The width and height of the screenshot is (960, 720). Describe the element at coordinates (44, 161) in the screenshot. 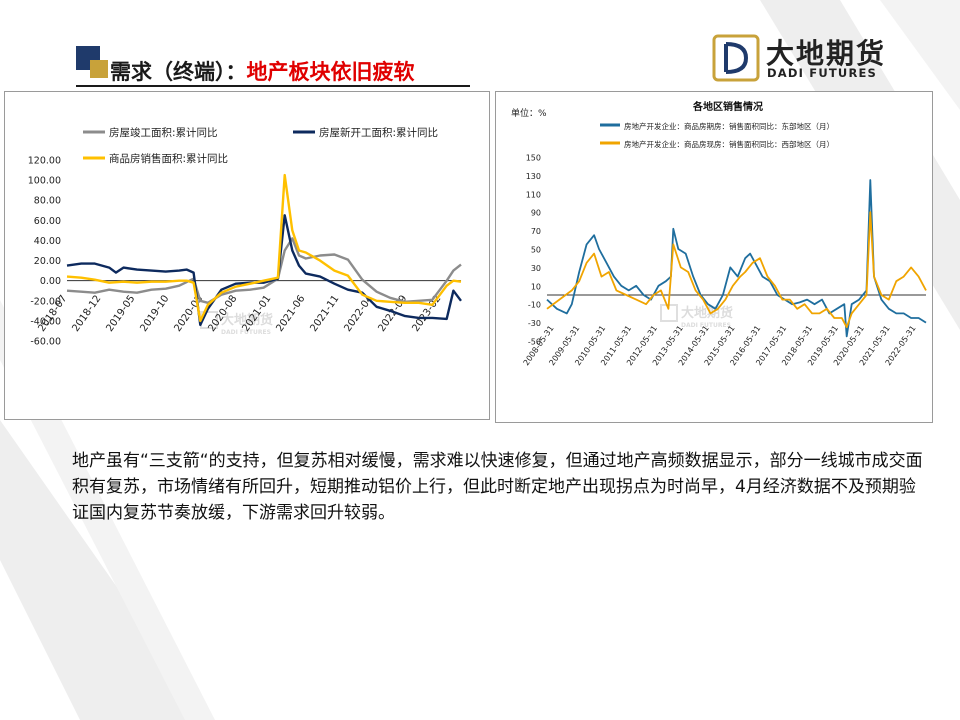

I see `y-tick-label: 120.00` at that location.